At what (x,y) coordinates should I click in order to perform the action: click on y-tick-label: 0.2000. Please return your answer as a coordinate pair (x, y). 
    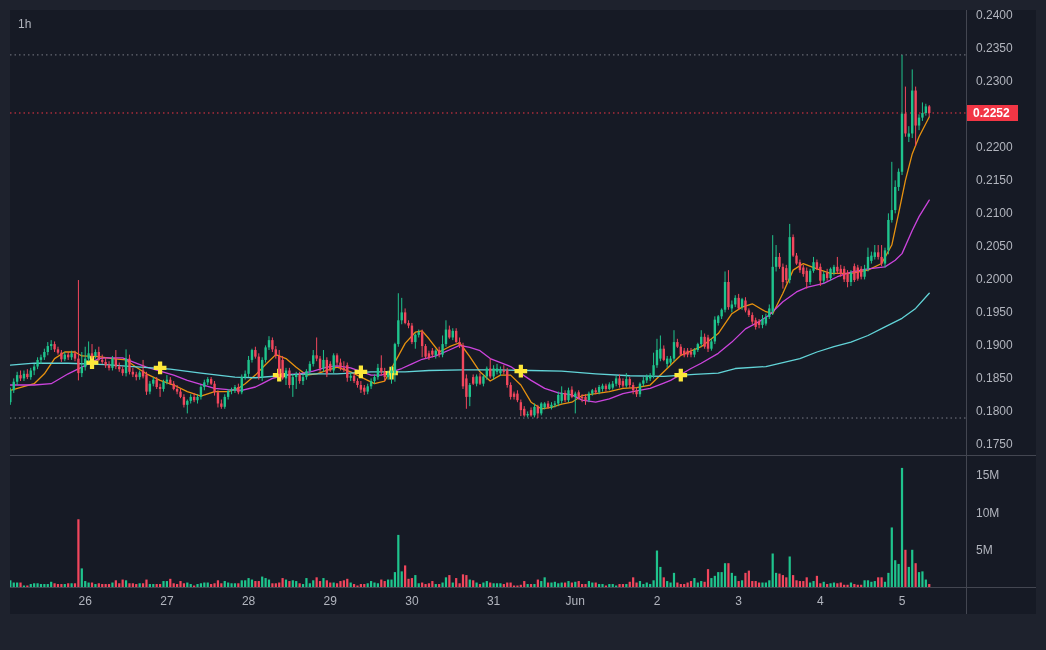
    Looking at the image, I should click on (995, 279).